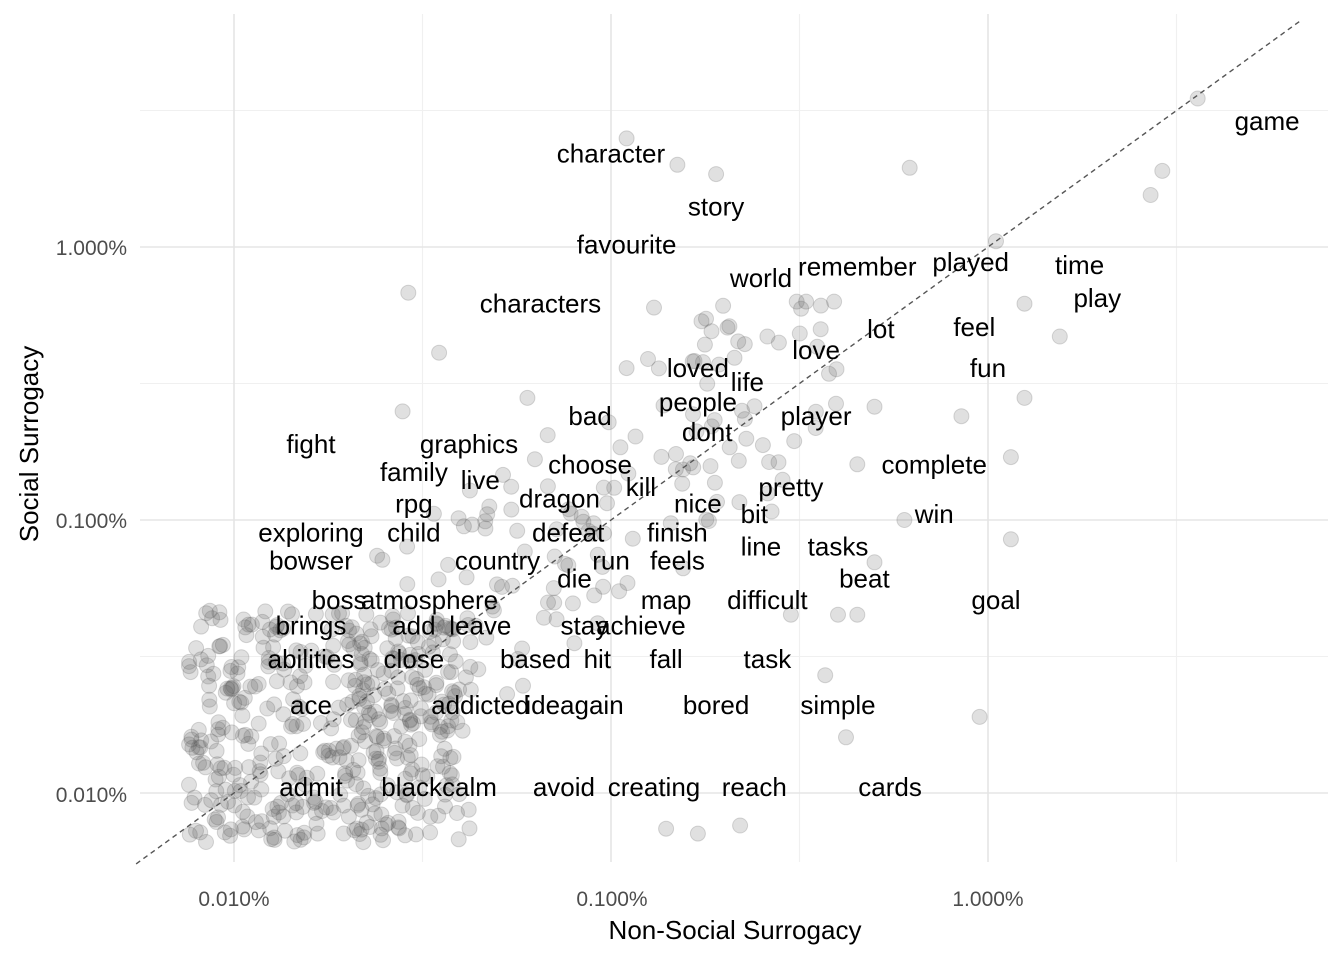 This screenshot has width=1344, height=960. I want to click on word-label: die, so click(574, 579).